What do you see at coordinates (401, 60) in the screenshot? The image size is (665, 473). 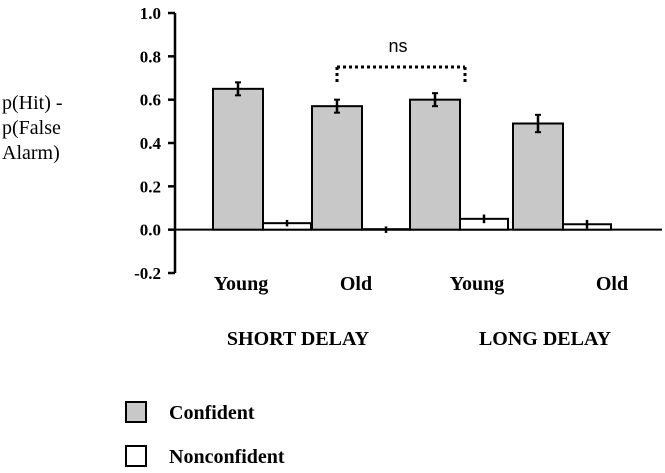 I see `significance-annotation: ns` at bounding box center [401, 60].